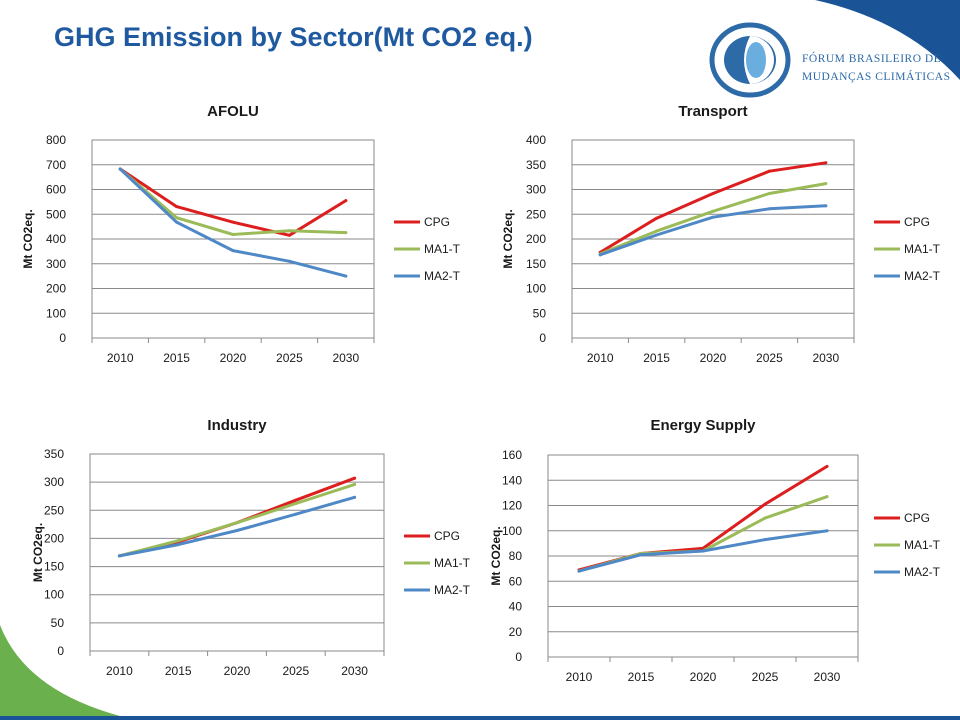  Describe the element at coordinates (237, 425) in the screenshot. I see `industry-title: Industry` at that location.